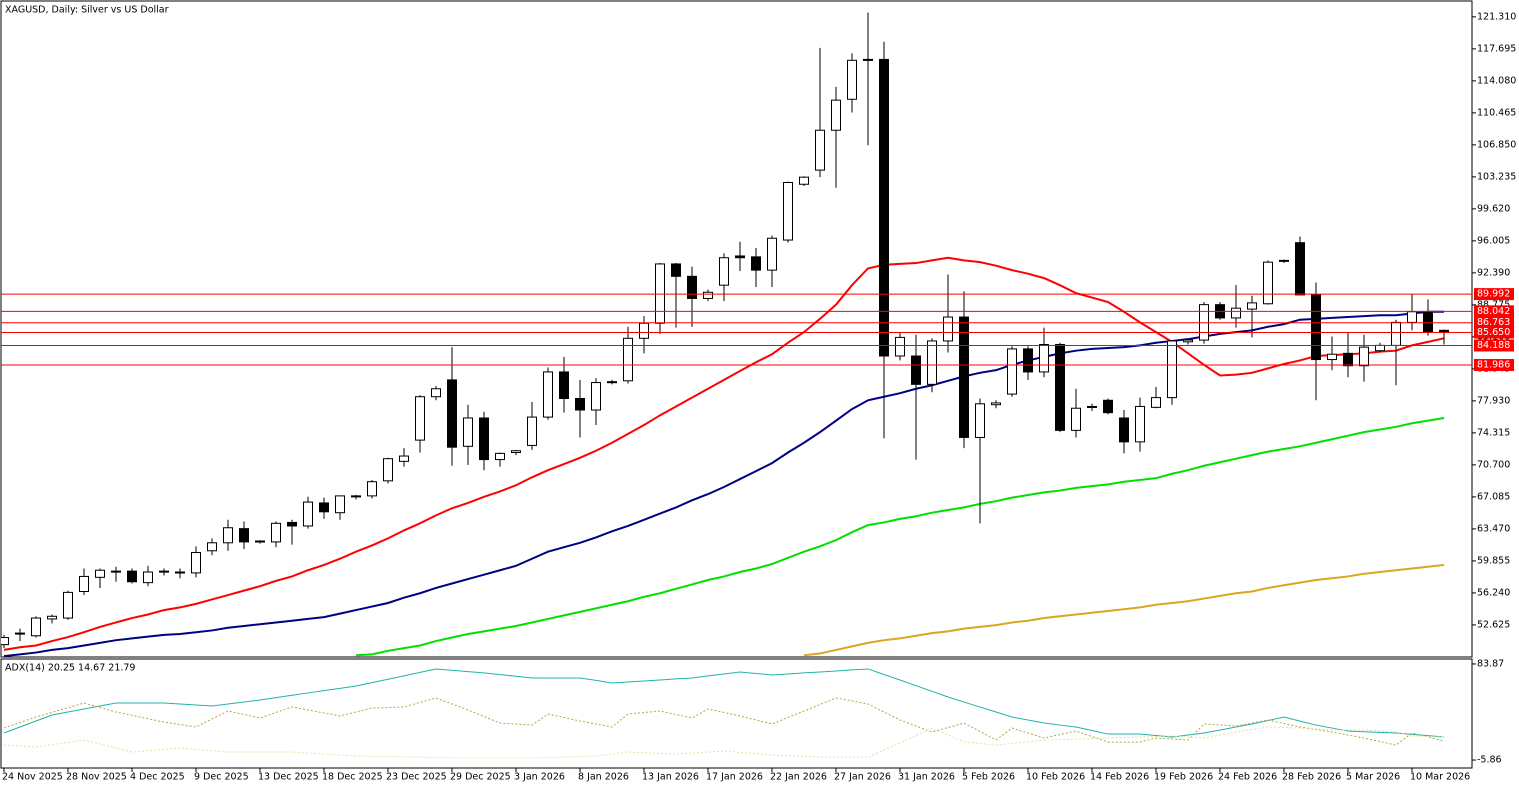  What do you see at coordinates (1124, 610) in the screenshot?
I see `moving-average` at bounding box center [1124, 610].